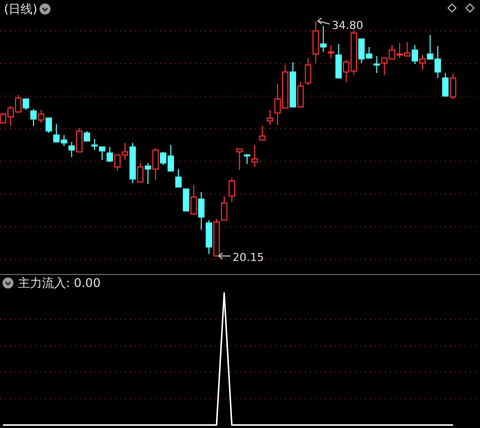 Image resolution: width=480 pixels, height=428 pixels. What do you see at coordinates (59, 283) in the screenshot?
I see `chart-title: 主力流入: 0.00` at bounding box center [59, 283].